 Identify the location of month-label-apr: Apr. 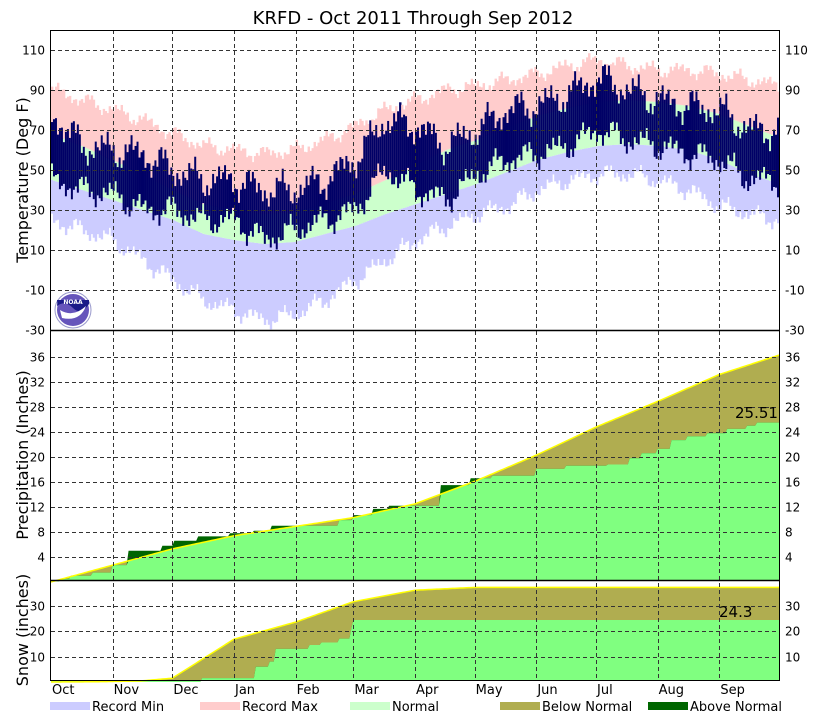
(427, 690).